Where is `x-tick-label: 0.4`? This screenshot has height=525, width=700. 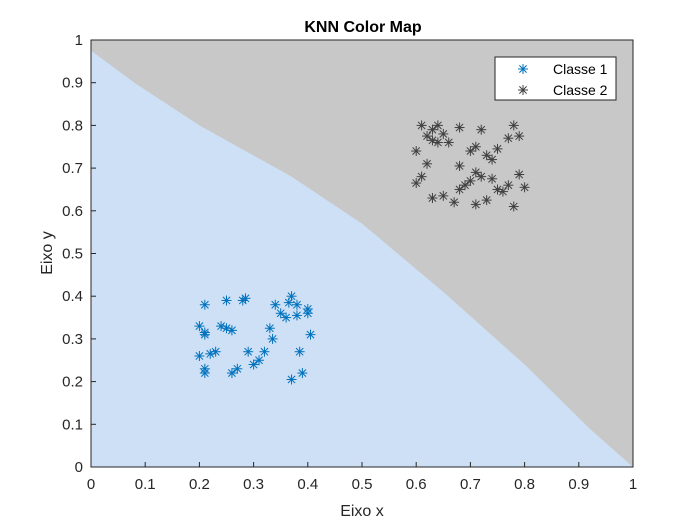 x-tick-label: 0.4 is located at coordinates (307, 484).